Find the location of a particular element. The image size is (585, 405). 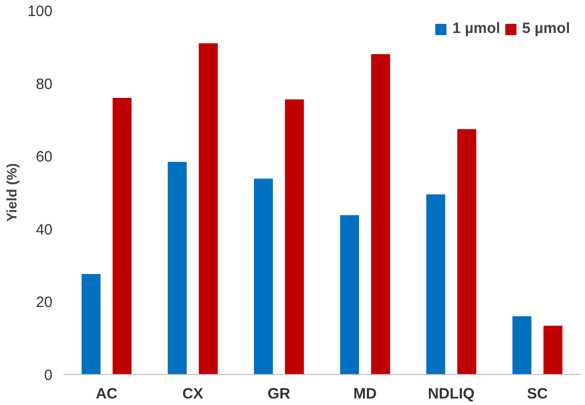

y-tick-label: 80 is located at coordinates (44, 84).